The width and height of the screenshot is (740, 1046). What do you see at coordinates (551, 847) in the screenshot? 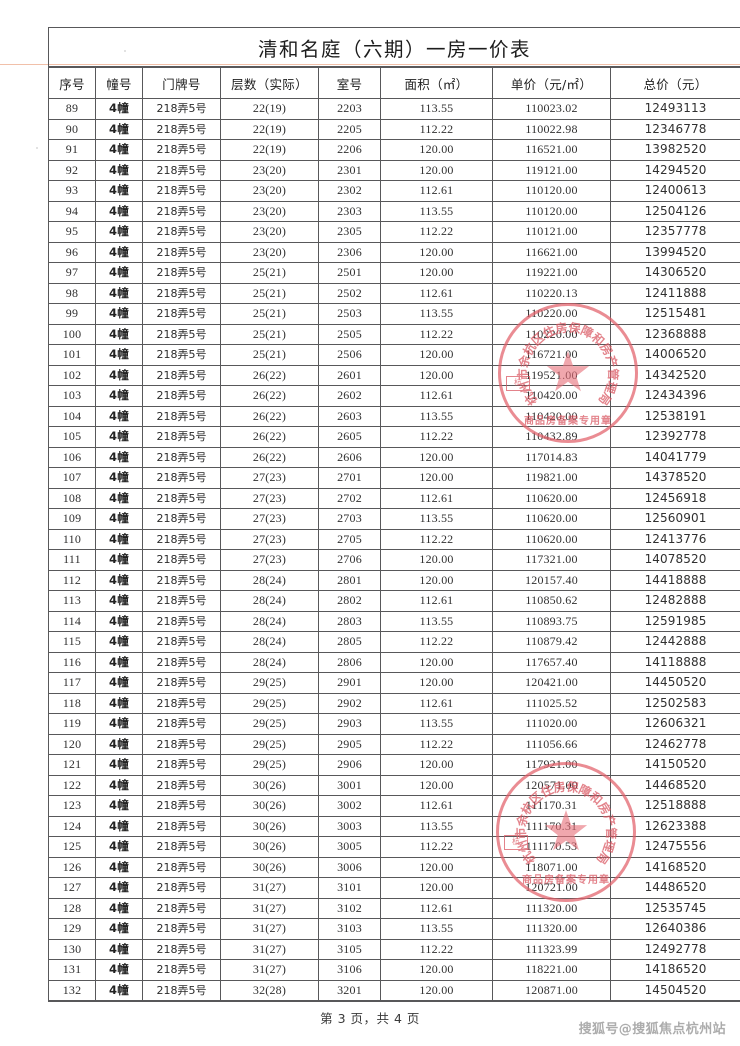
I see `cell-unit-price: 111170.53` at bounding box center [551, 847].